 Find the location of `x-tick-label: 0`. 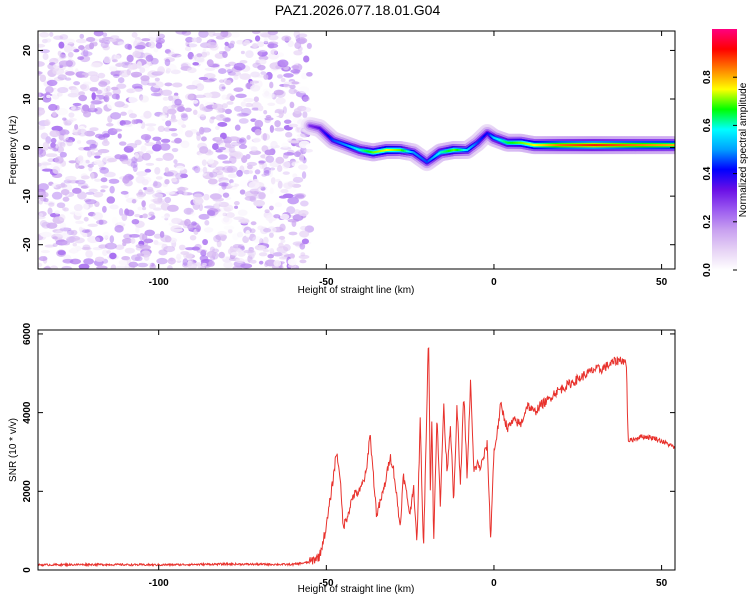

x-tick-label: 0 is located at coordinates (494, 282).